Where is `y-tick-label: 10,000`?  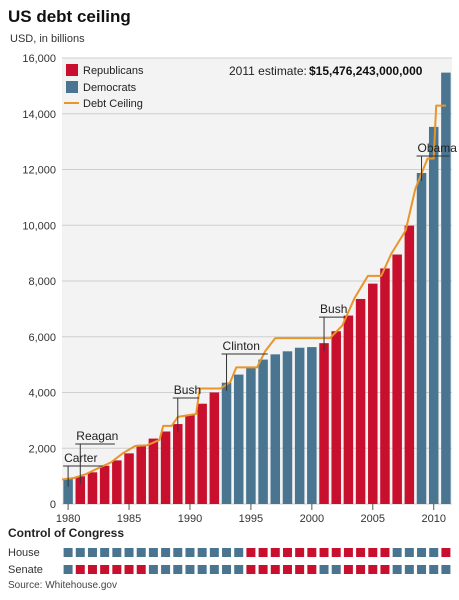 y-tick-label: 10,000 is located at coordinates (39, 226).